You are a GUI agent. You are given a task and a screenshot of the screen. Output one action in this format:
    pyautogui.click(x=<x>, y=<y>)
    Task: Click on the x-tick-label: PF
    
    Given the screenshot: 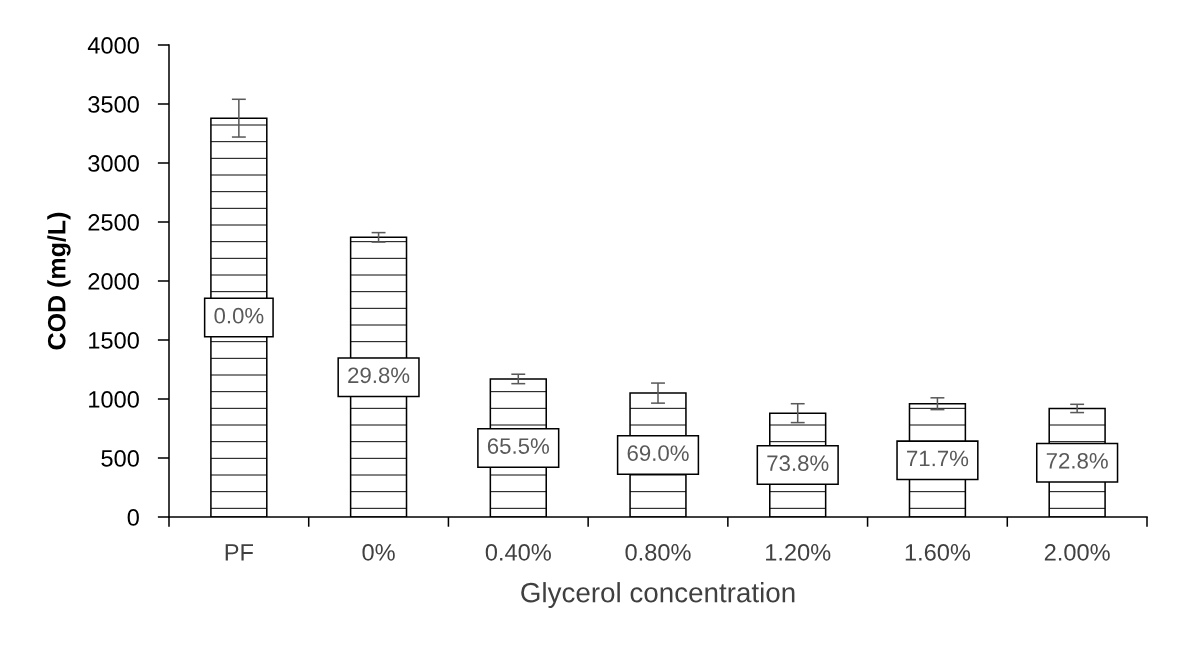 What is the action you would take?
    pyautogui.click(x=239, y=552)
    